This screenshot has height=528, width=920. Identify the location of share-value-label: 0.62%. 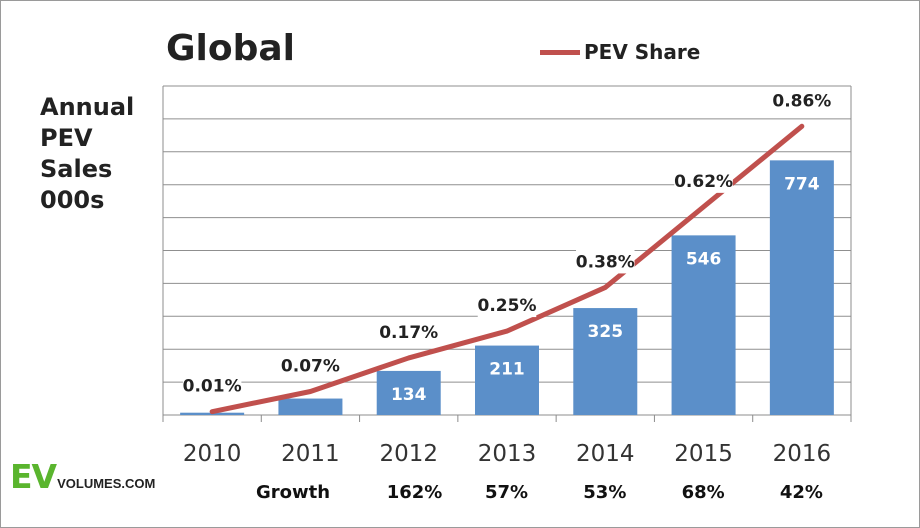
(703, 182).